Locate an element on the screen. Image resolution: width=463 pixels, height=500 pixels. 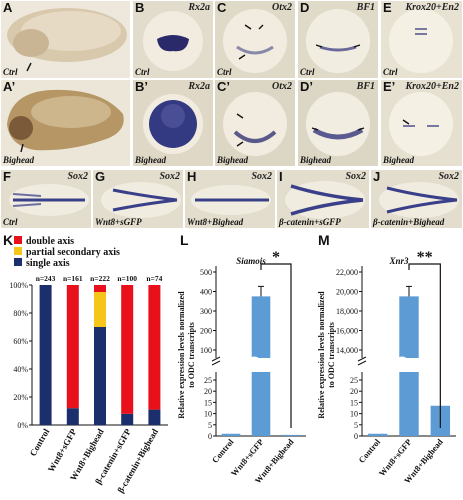
n-label: n=100 is located at coordinates (127, 278).